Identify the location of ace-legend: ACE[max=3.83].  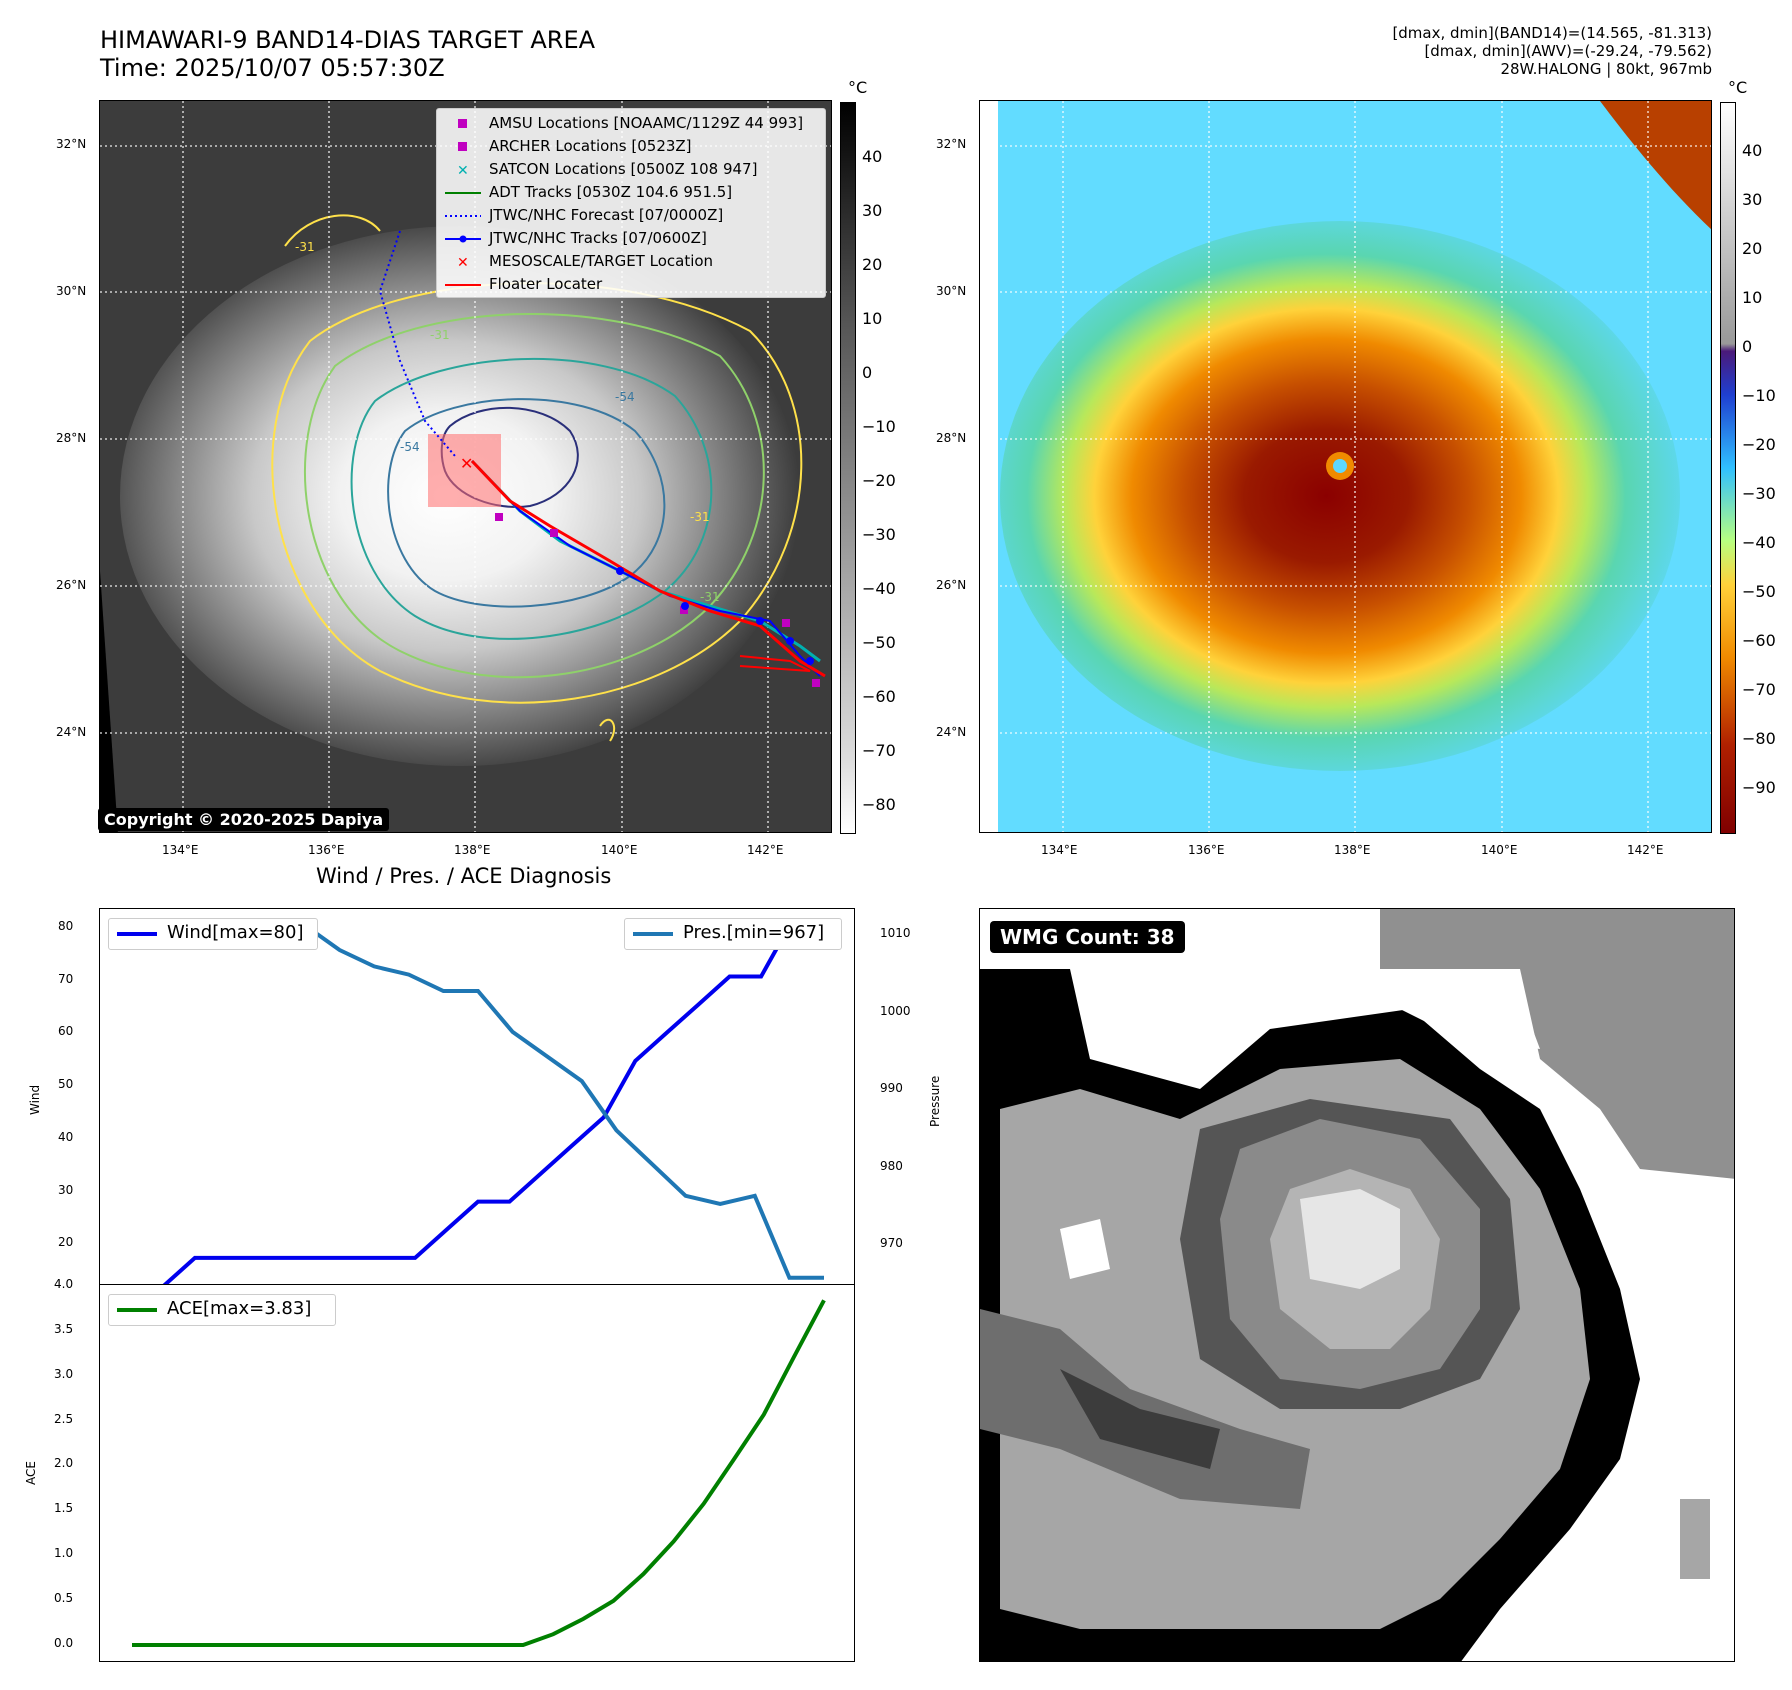
(222, 1310).